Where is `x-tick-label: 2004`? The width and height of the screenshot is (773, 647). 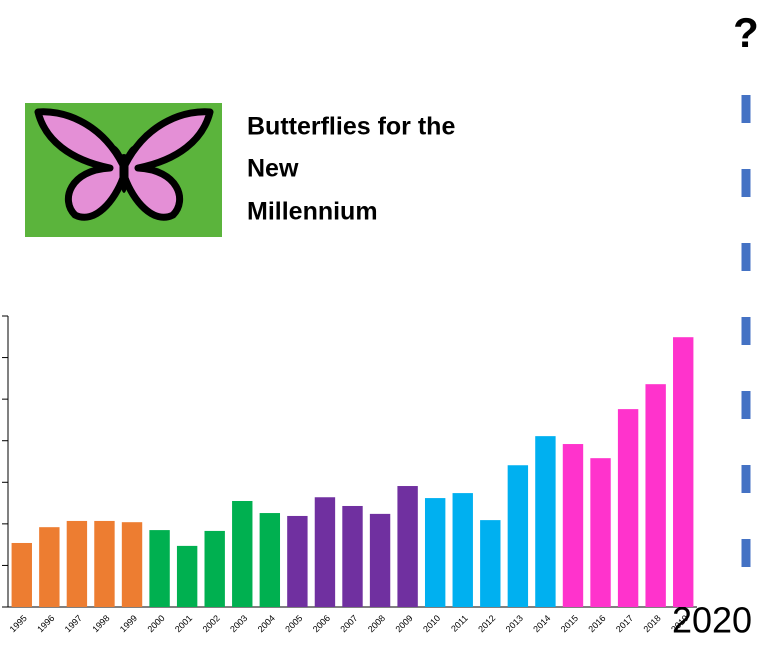 x-tick-label: 2004 is located at coordinates (266, 623).